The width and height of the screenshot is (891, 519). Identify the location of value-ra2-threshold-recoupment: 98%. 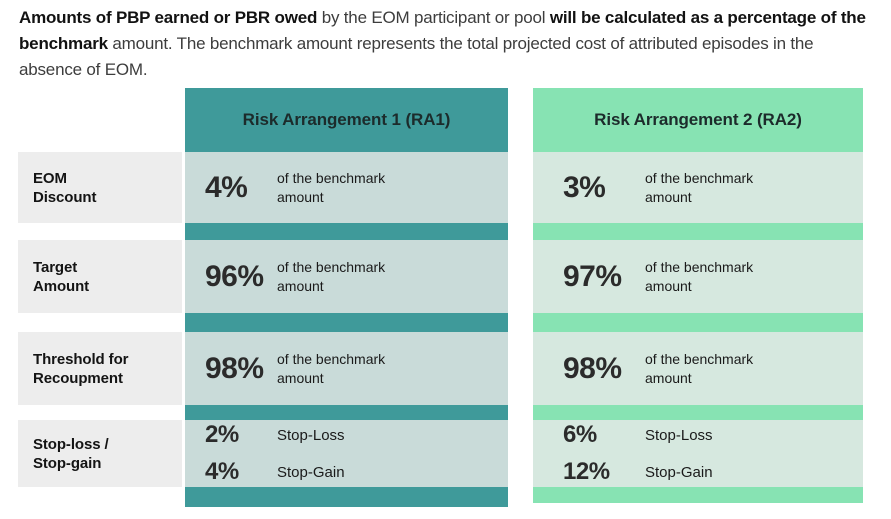
(592, 368).